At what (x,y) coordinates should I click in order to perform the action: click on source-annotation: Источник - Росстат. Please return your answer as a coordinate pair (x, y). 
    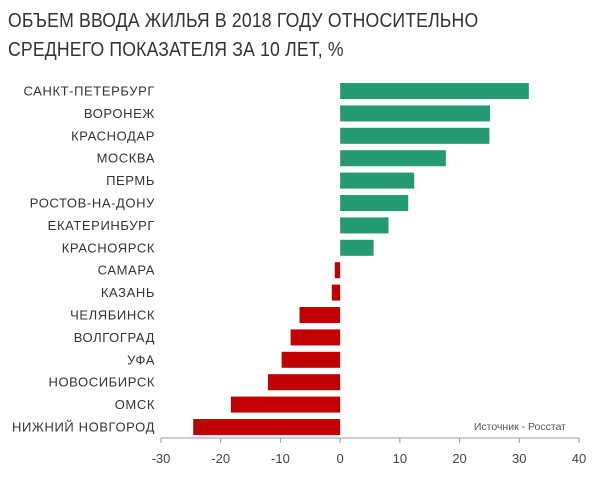
    Looking at the image, I should click on (520, 427).